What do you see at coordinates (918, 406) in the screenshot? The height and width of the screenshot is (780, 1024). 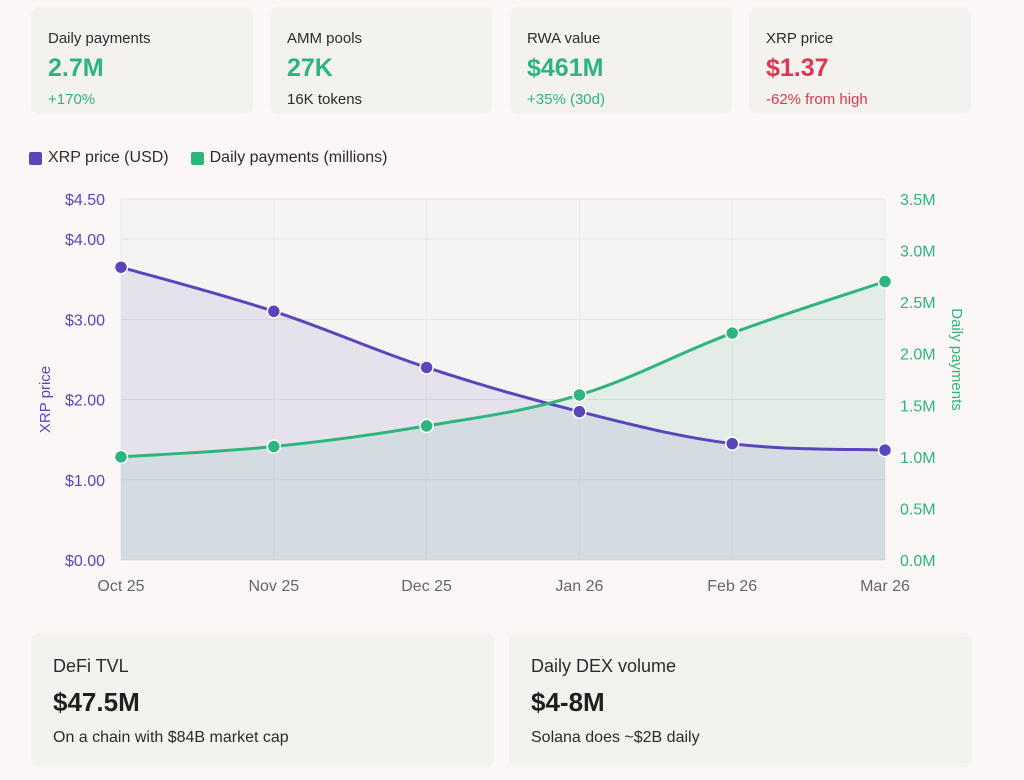 I see `y-right-tick-label: 1.5M` at bounding box center [918, 406].